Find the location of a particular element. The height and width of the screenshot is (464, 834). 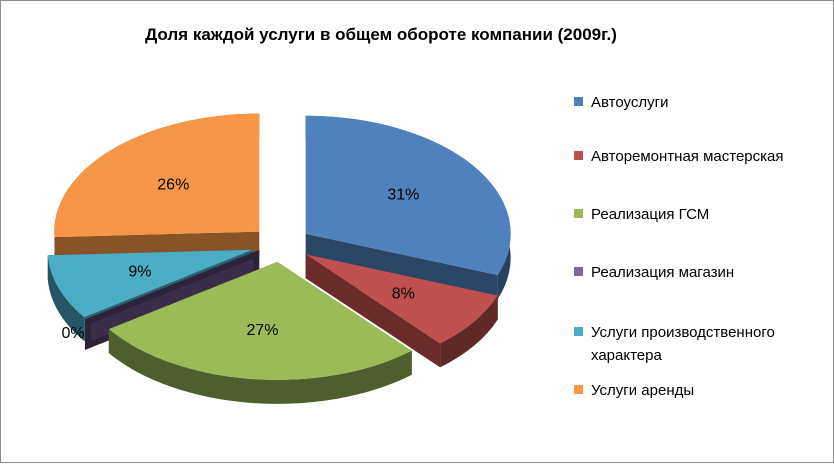

legend-label: Реализация магазин is located at coordinates (663, 272).